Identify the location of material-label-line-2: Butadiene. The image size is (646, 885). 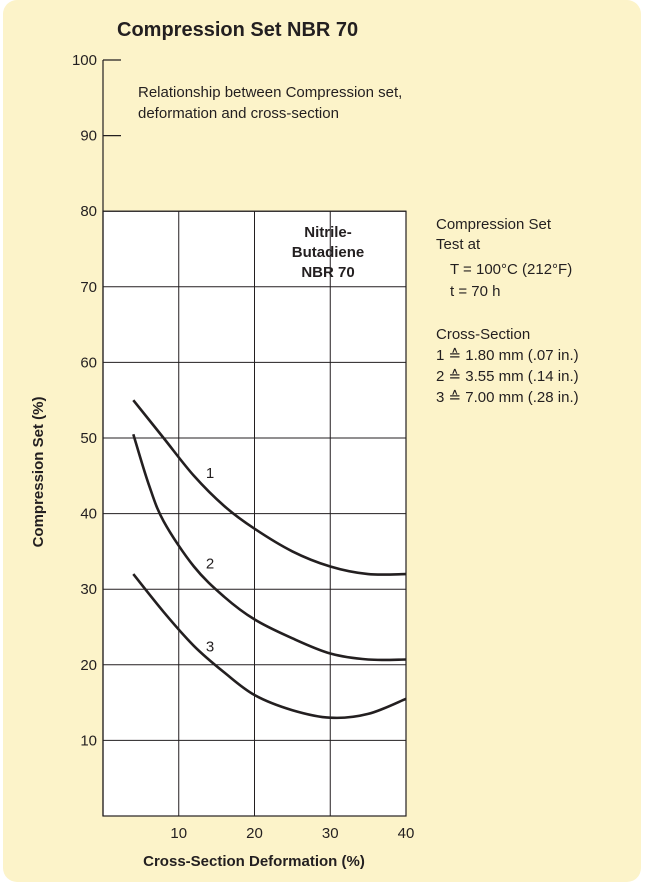
(328, 252).